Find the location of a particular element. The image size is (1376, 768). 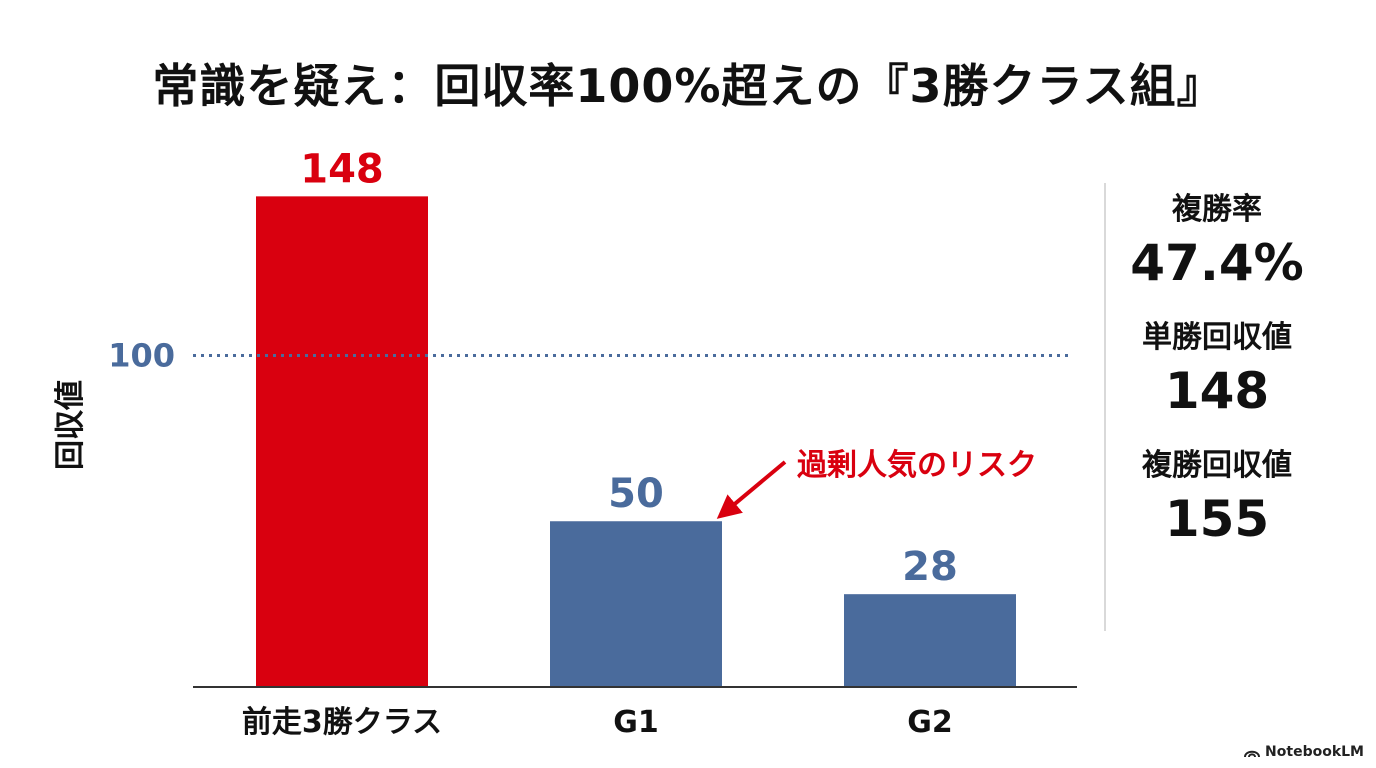

stat-value: 47.4% is located at coordinates (1217, 263).